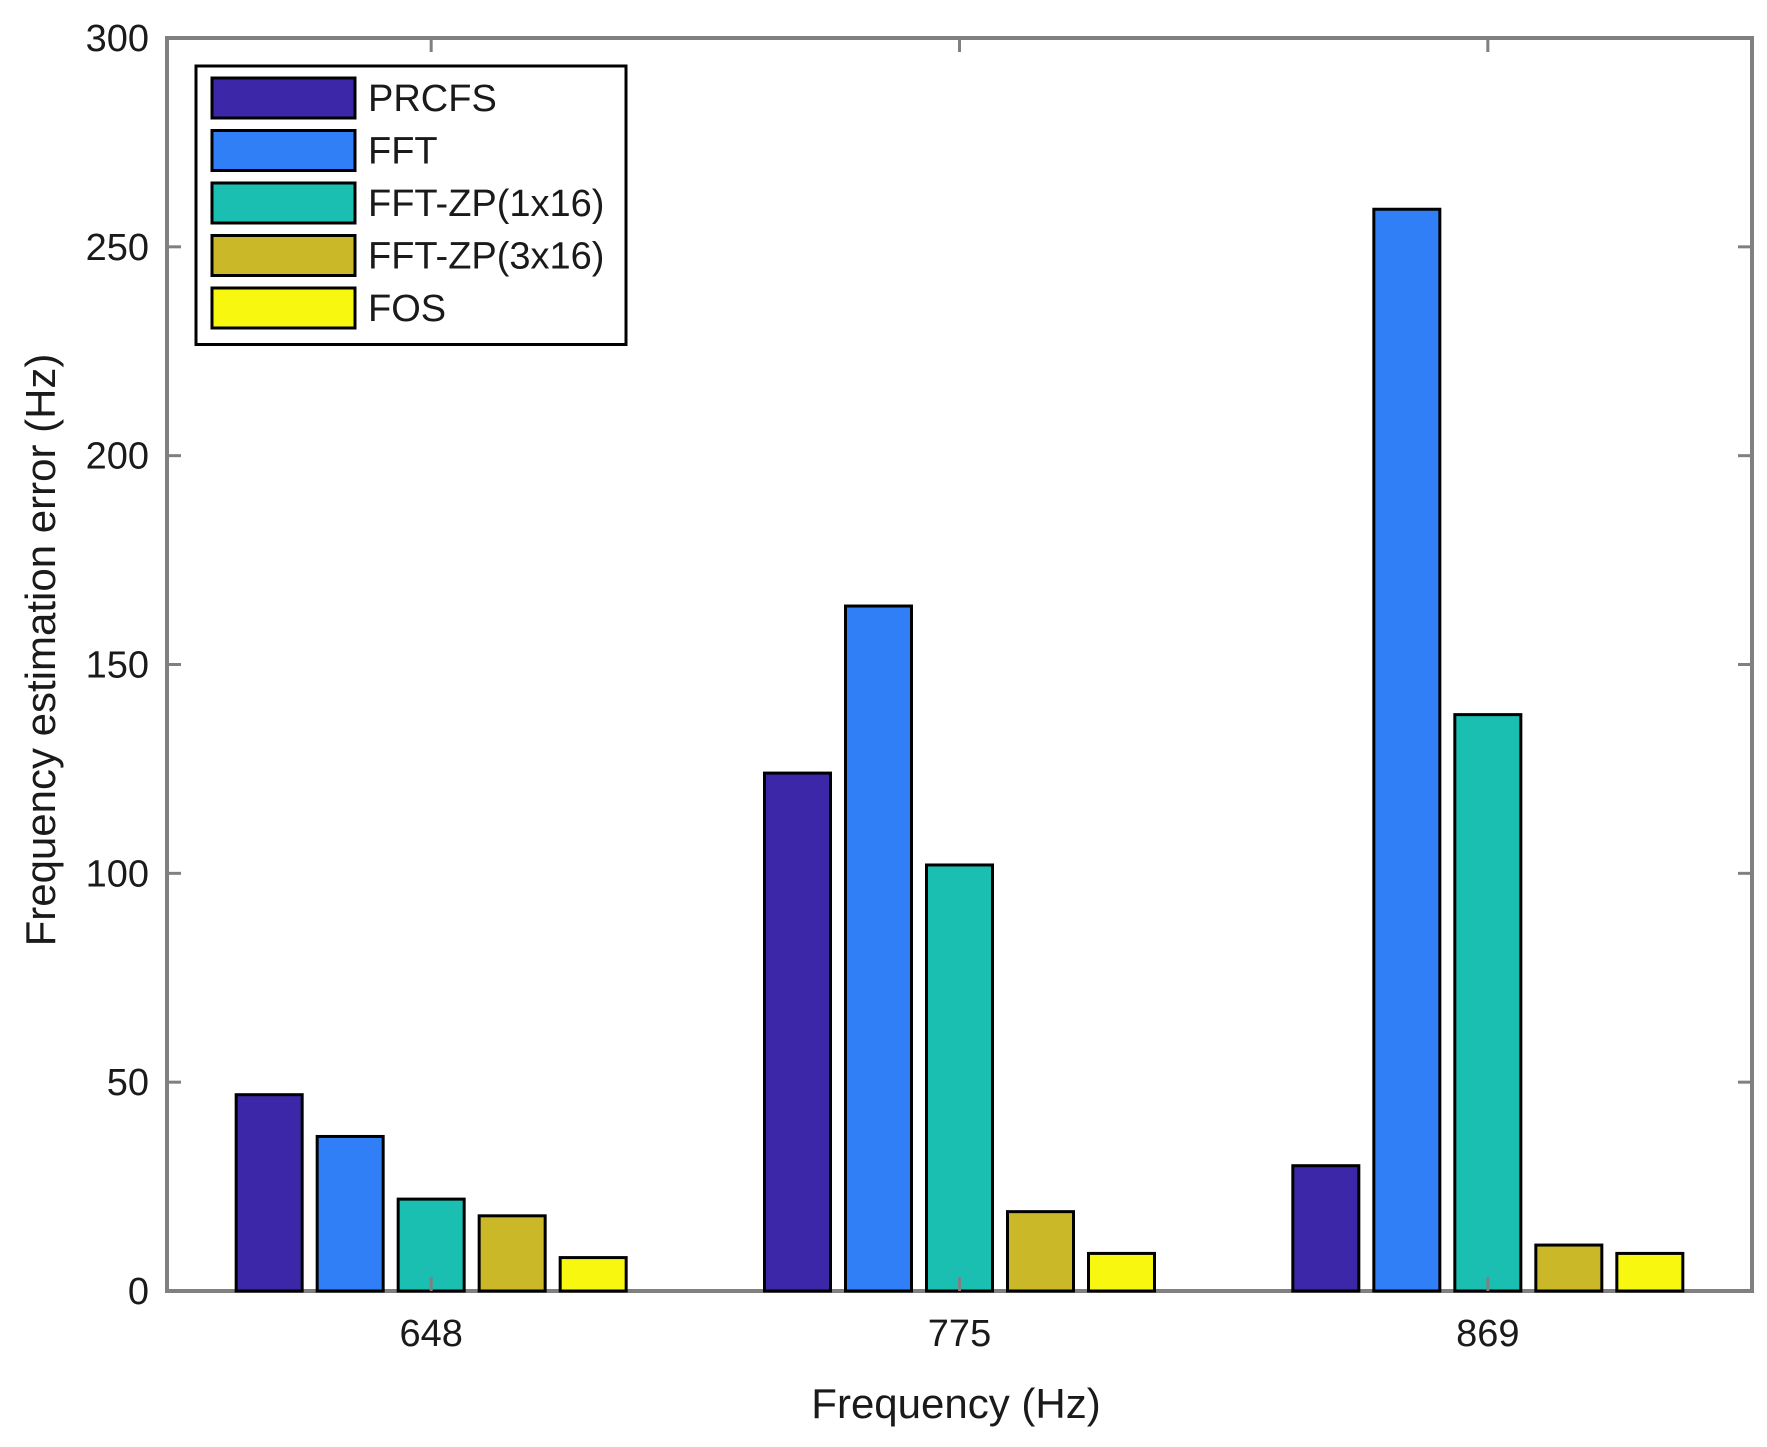 Image resolution: width=1767 pixels, height=1447 pixels. Describe the element at coordinates (128, 1083) in the screenshot. I see `y-tick-label: 50` at that location.